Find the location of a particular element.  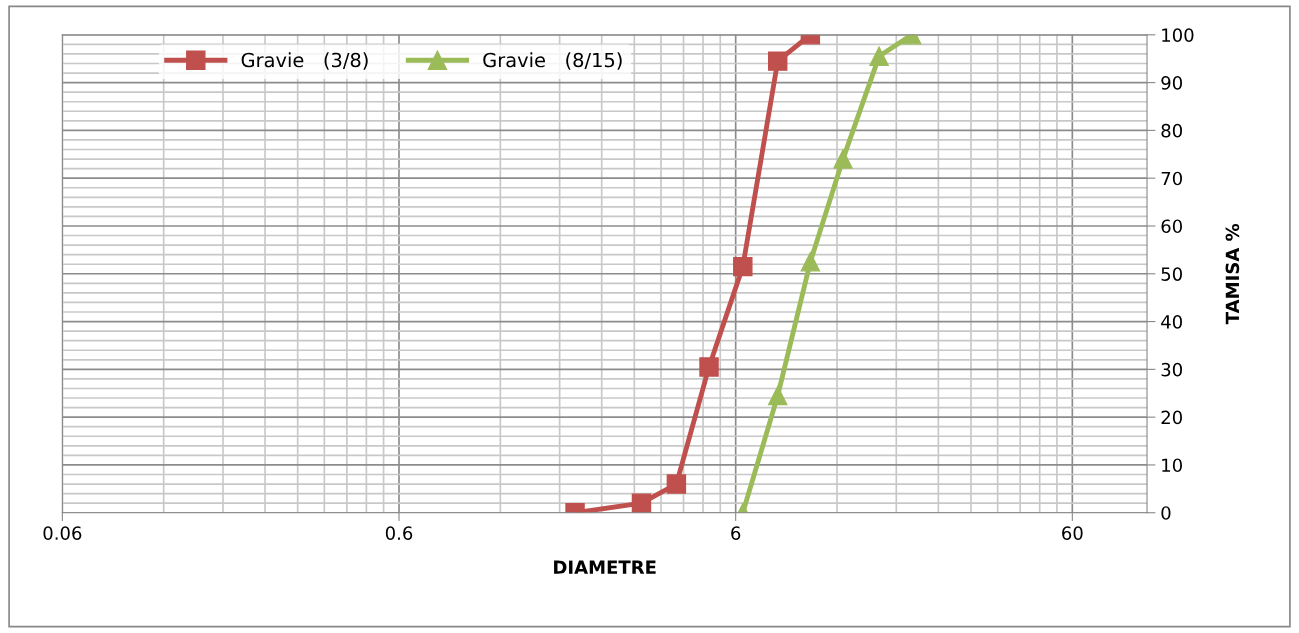

x-tick-label: 0.06 is located at coordinates (62, 533).